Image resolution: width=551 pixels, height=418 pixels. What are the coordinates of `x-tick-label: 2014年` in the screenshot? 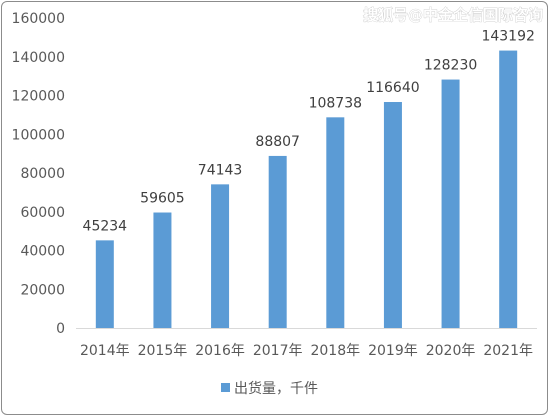 It's located at (105, 351).